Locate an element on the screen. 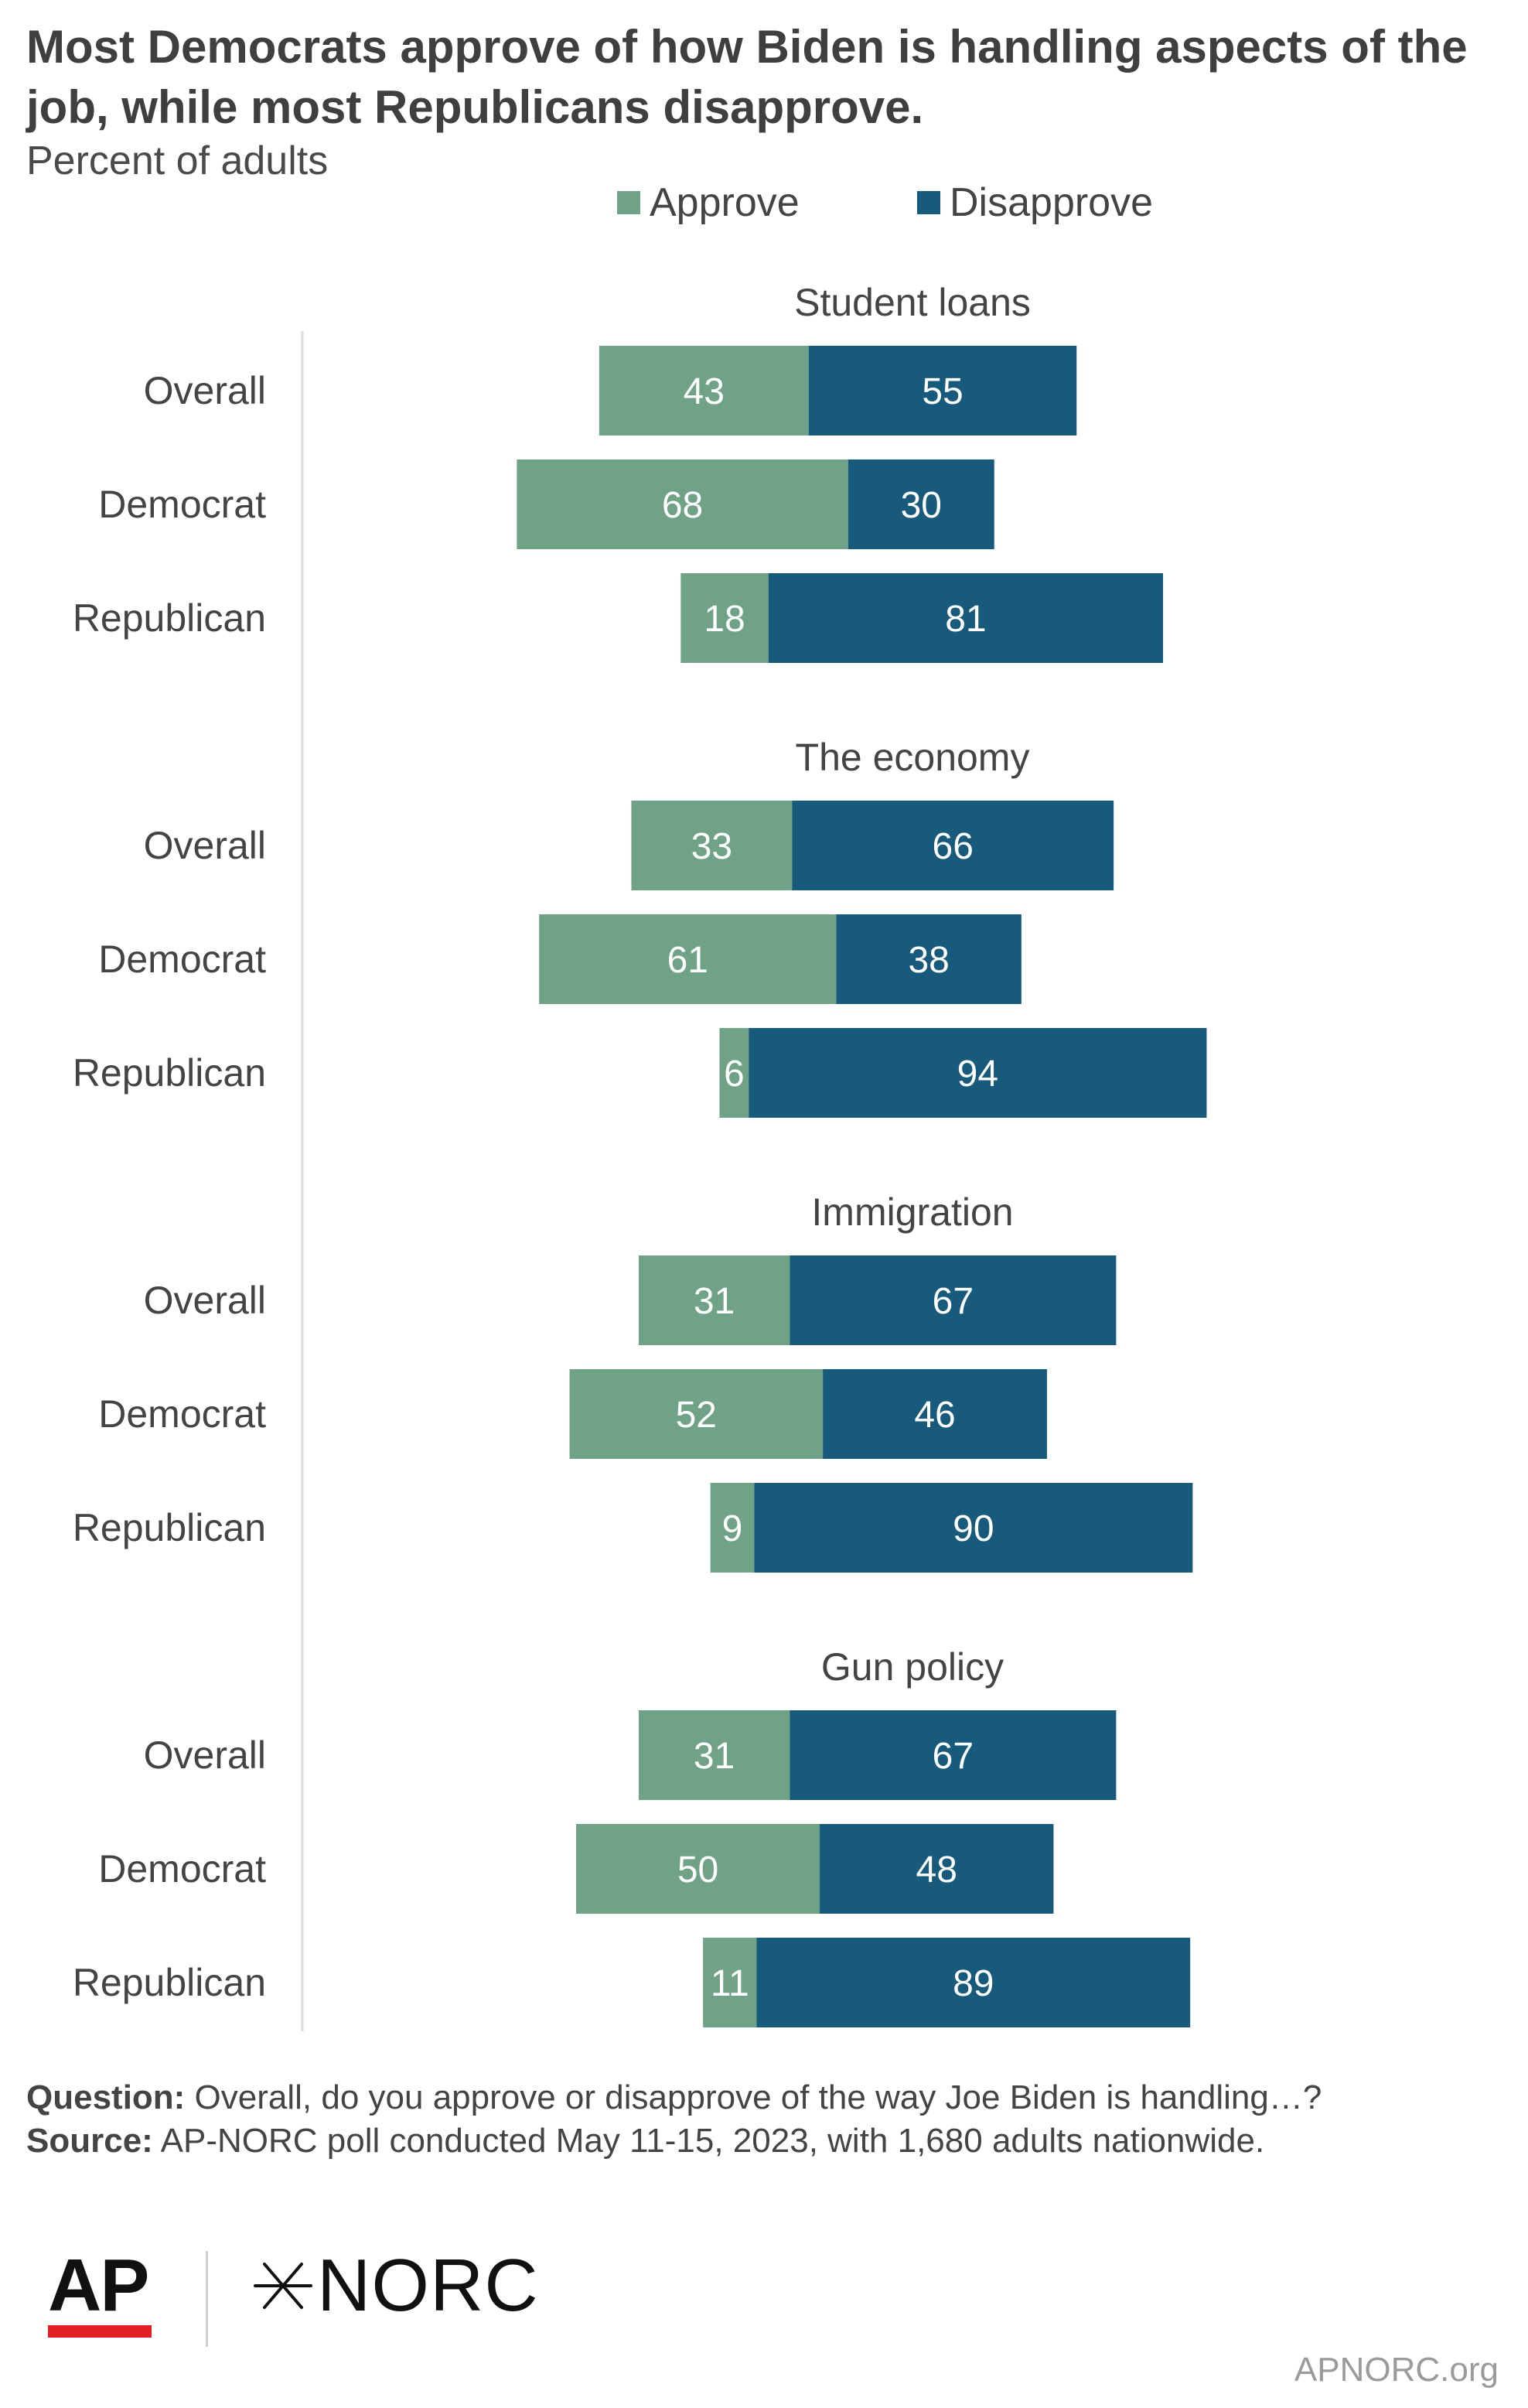 Image resolution: width=1528 pixels, height=2408 pixels. site-url: APNORC.org is located at coordinates (1396, 2370).